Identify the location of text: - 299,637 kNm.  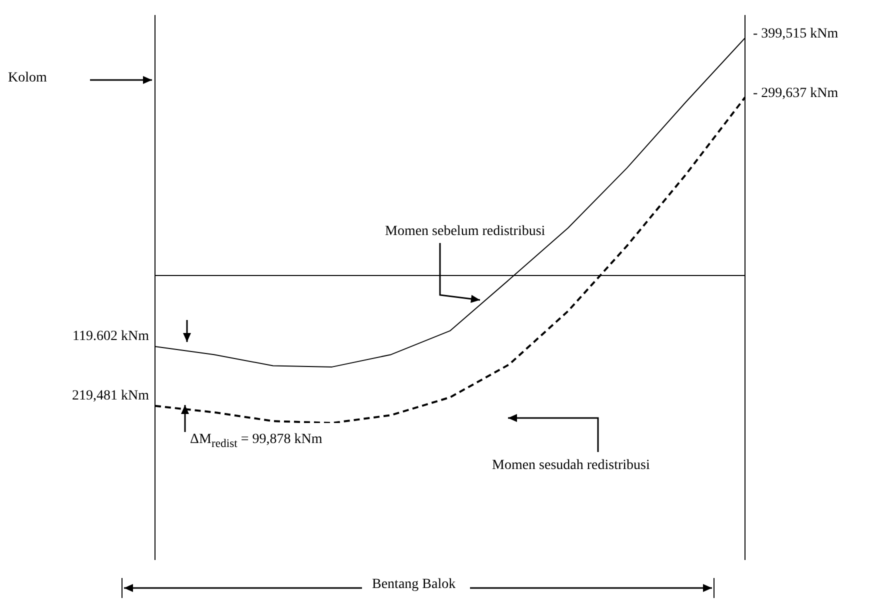
(795, 94).